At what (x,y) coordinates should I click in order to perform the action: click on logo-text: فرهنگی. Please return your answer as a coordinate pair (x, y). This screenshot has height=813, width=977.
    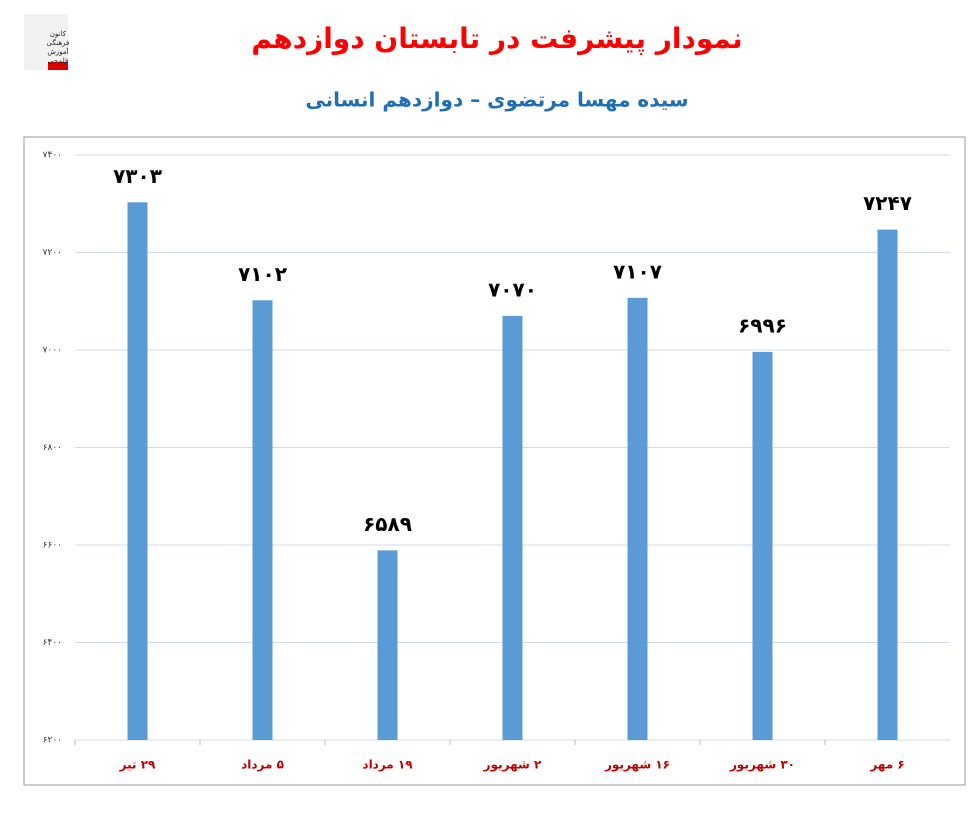
    Looking at the image, I should click on (58, 42).